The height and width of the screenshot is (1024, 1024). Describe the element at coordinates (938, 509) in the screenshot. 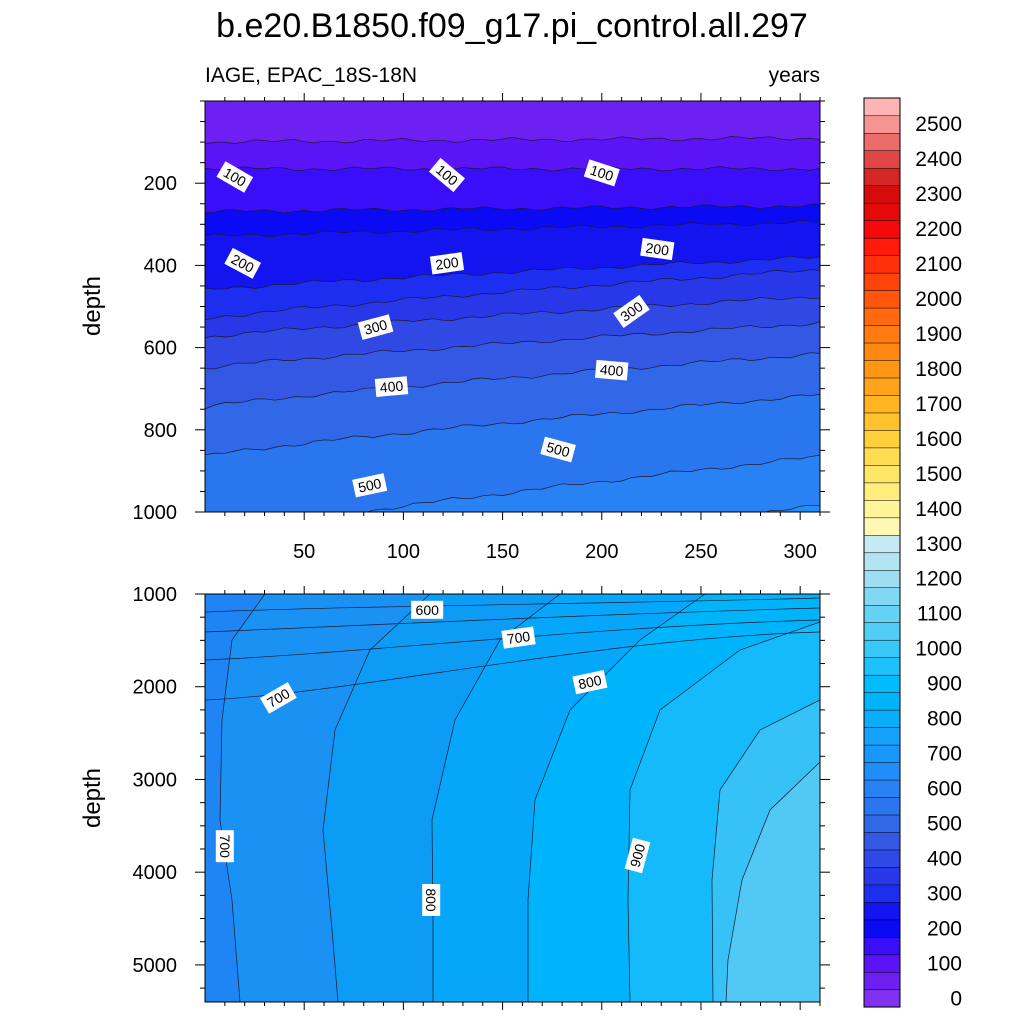

I see `colorbar-label: 1400` at that location.